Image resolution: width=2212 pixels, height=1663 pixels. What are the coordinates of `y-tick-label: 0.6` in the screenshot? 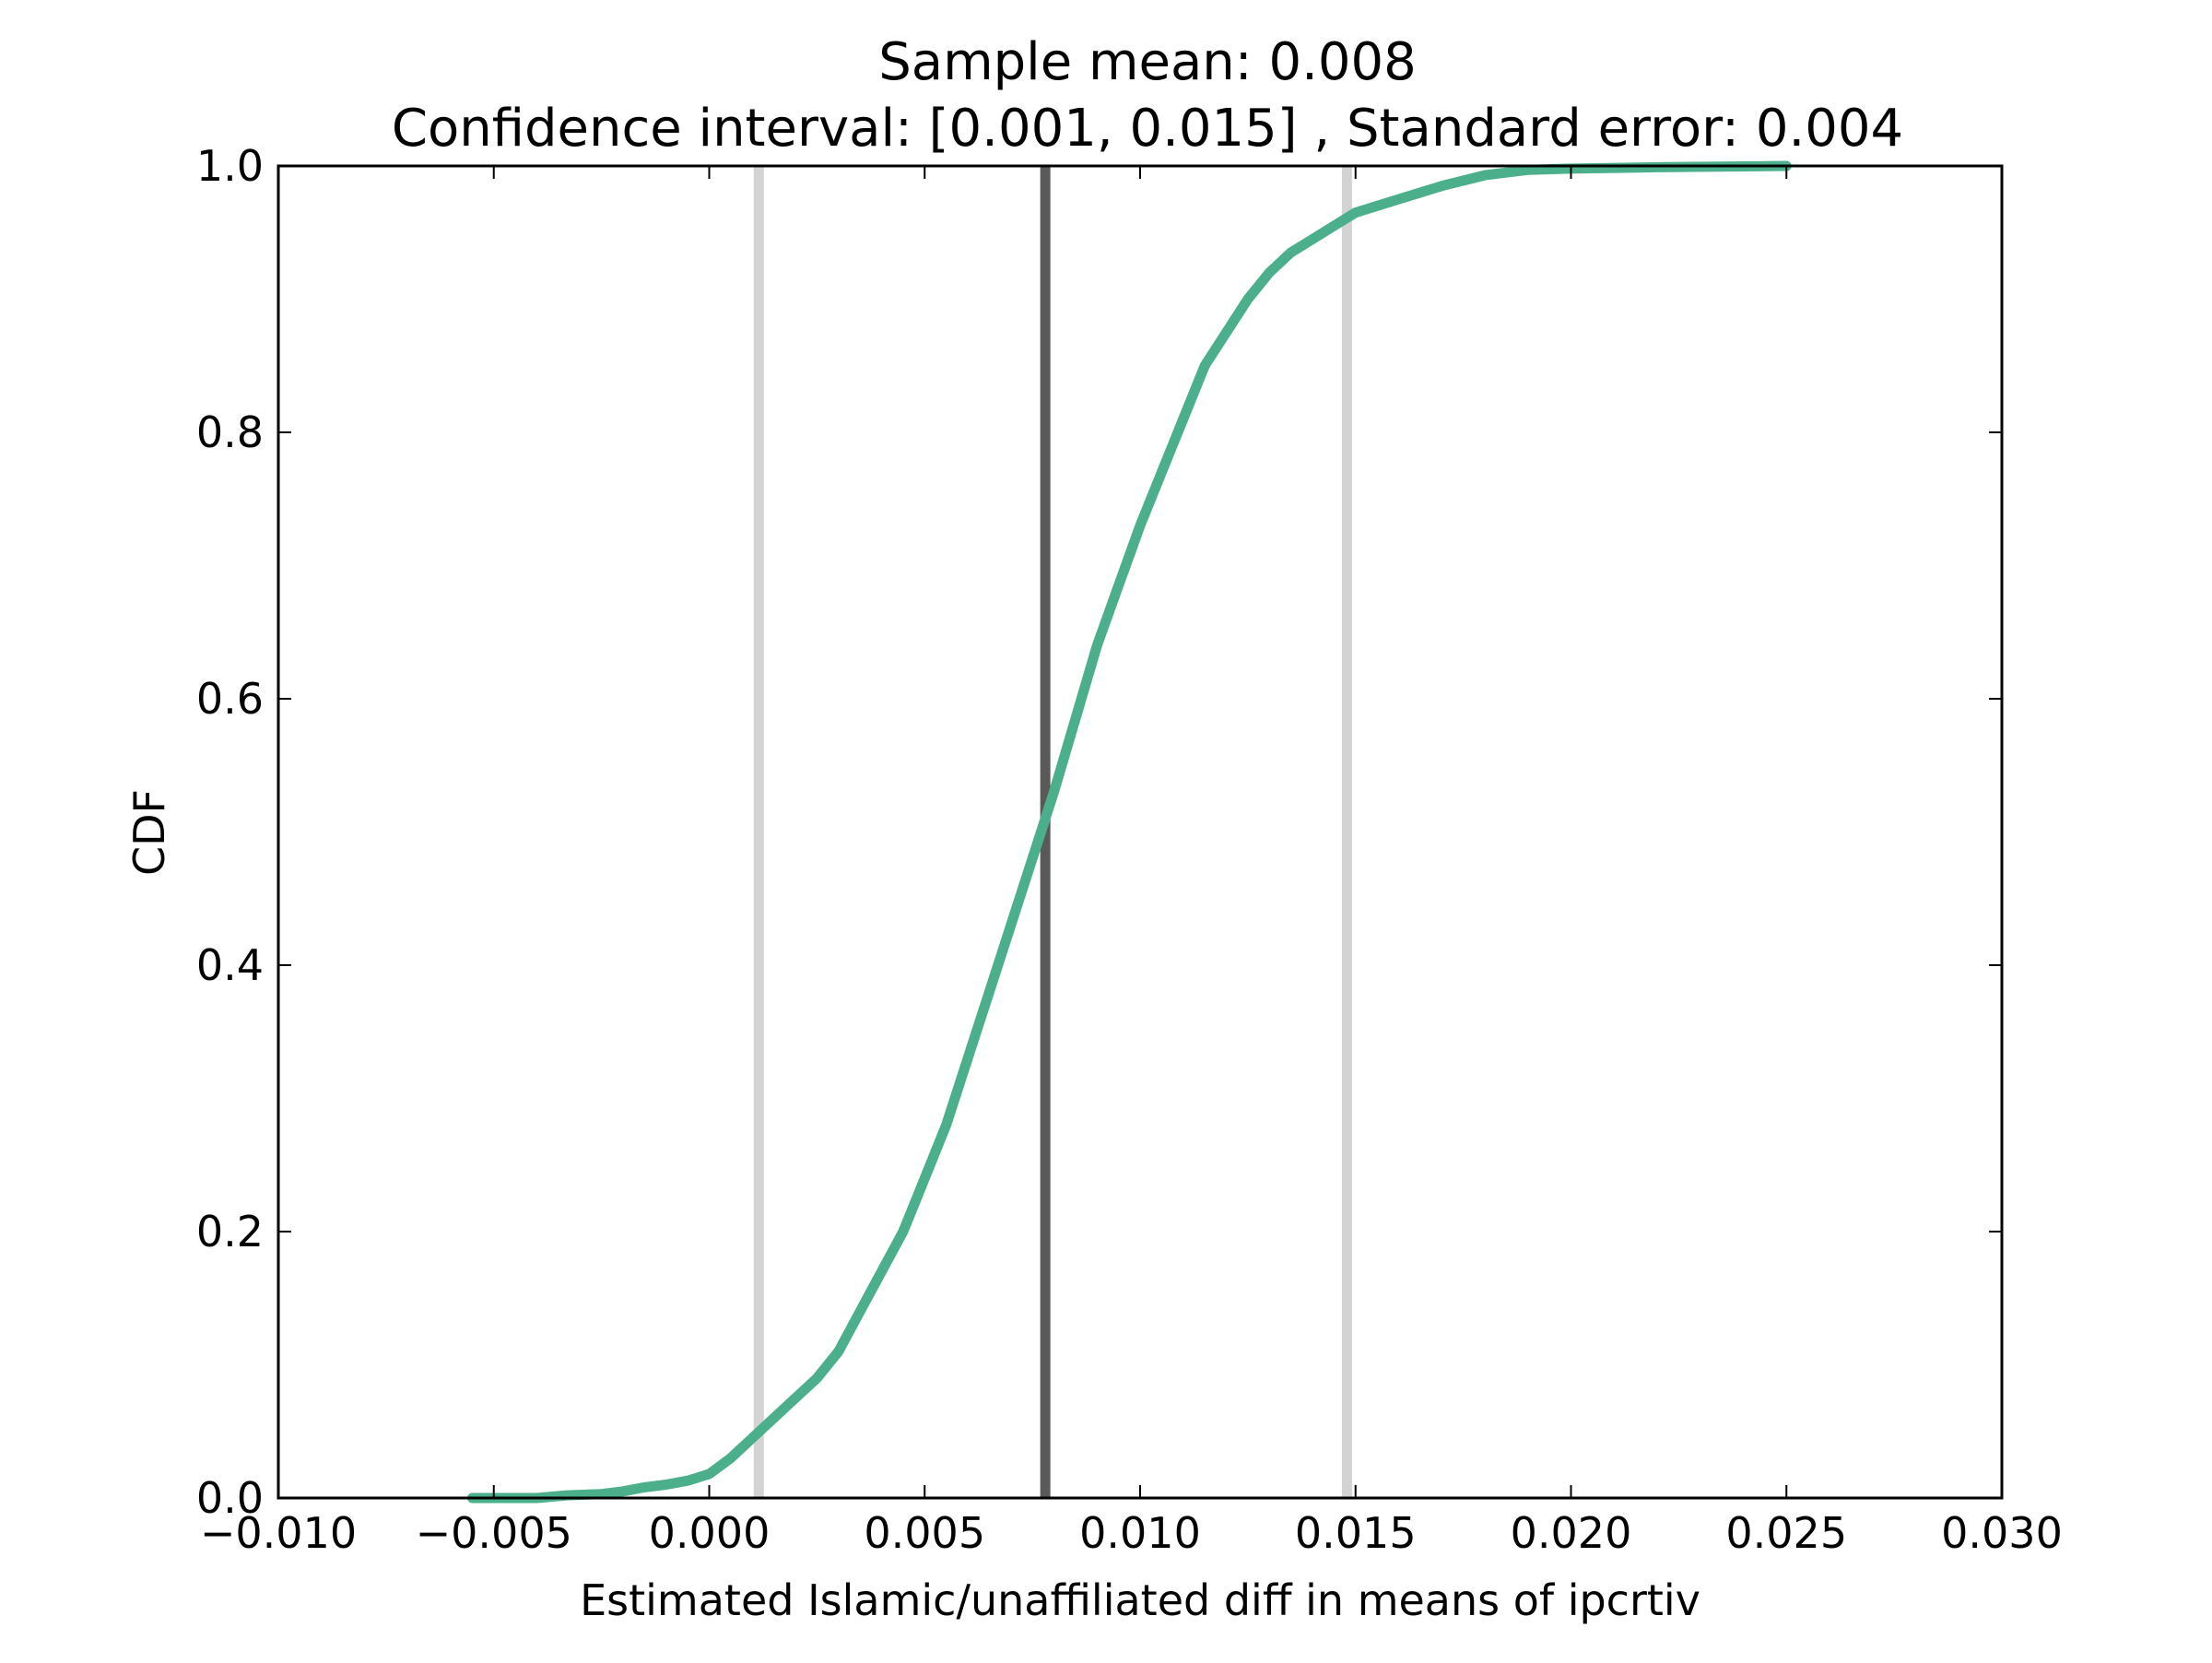 It's located at (230, 699).